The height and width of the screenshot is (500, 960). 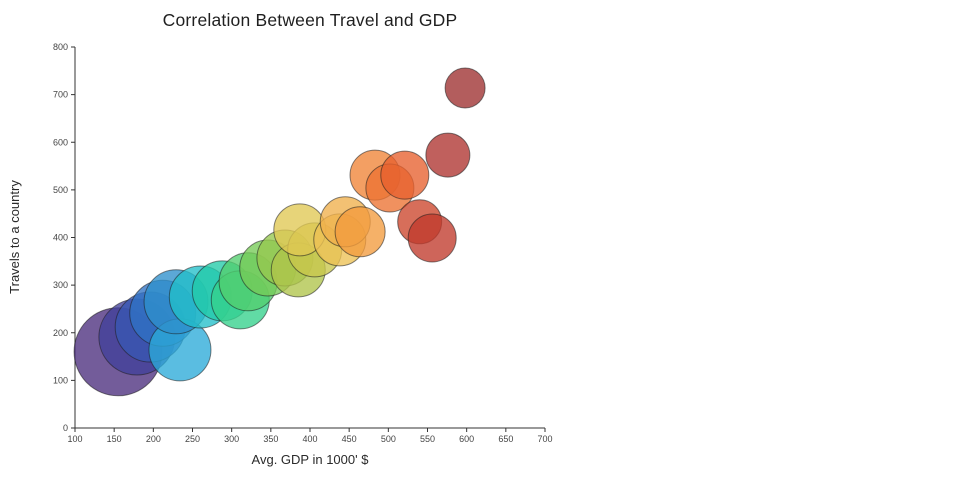 I want to click on x-tick-label: 550, so click(x=427, y=439).